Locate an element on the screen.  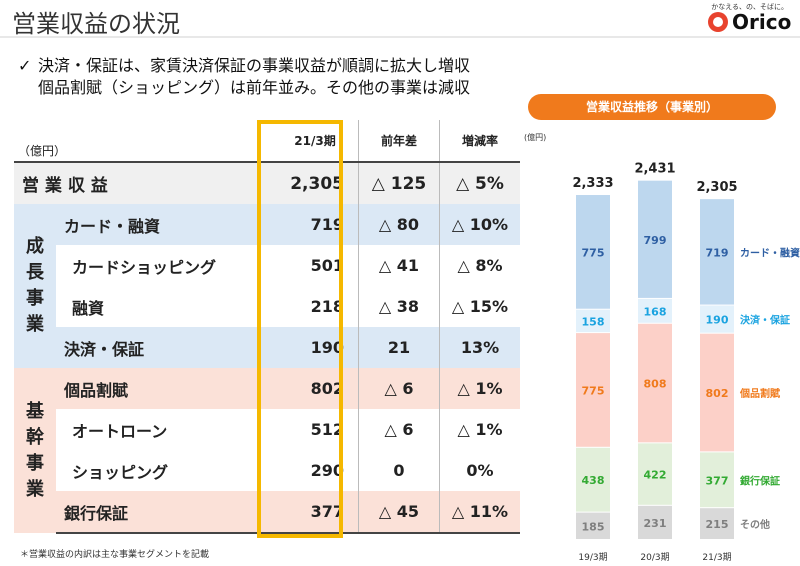
table-row-total: 営 業 収 益 2,305 △ 125 △ 5% is located at coordinates (267, 182).